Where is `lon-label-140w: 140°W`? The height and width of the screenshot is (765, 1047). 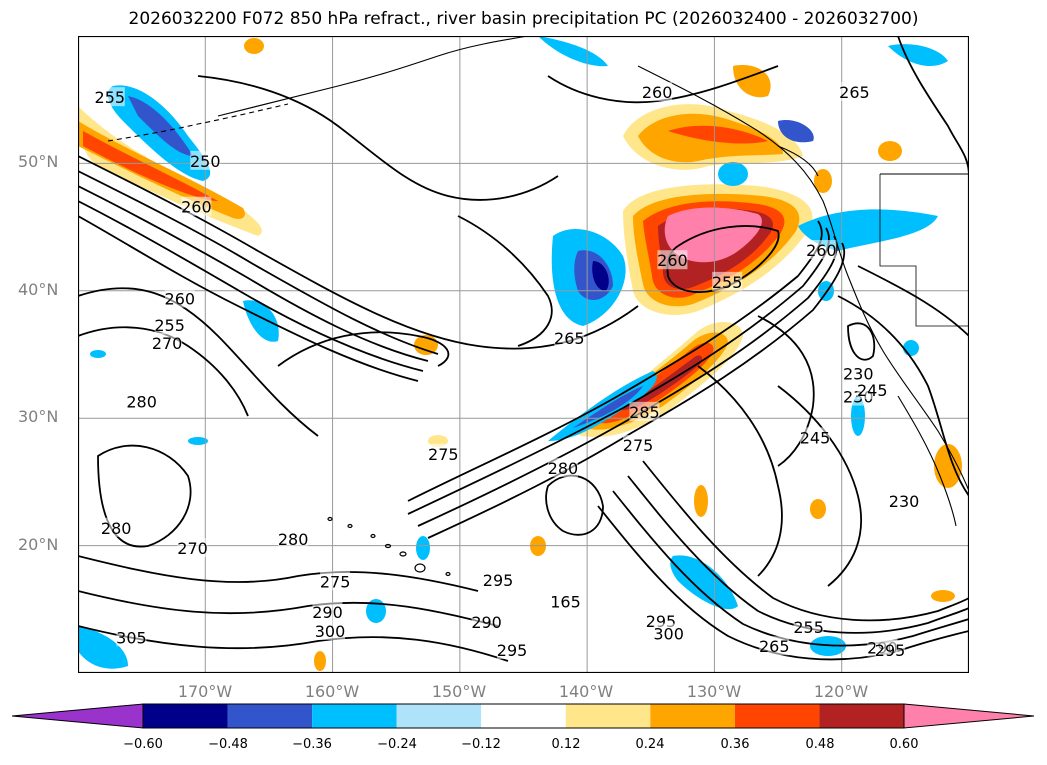 lon-label-140w: 140°W is located at coordinates (586, 691).